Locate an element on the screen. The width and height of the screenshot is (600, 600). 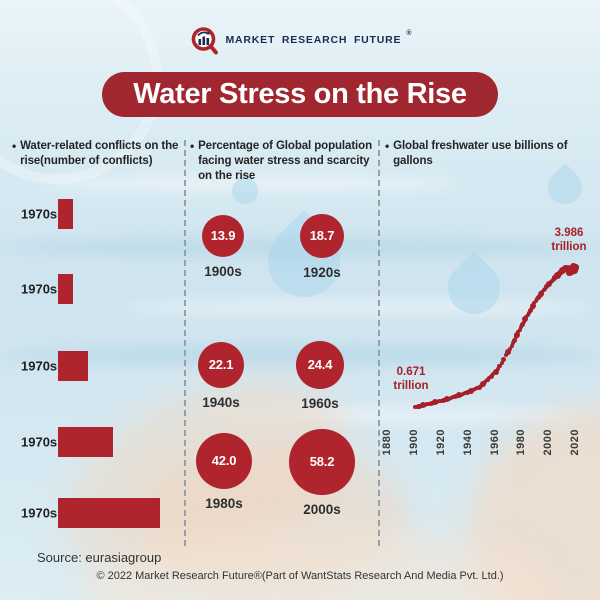
x-axis-tick-label: 1880 is located at coordinates (387, 442).